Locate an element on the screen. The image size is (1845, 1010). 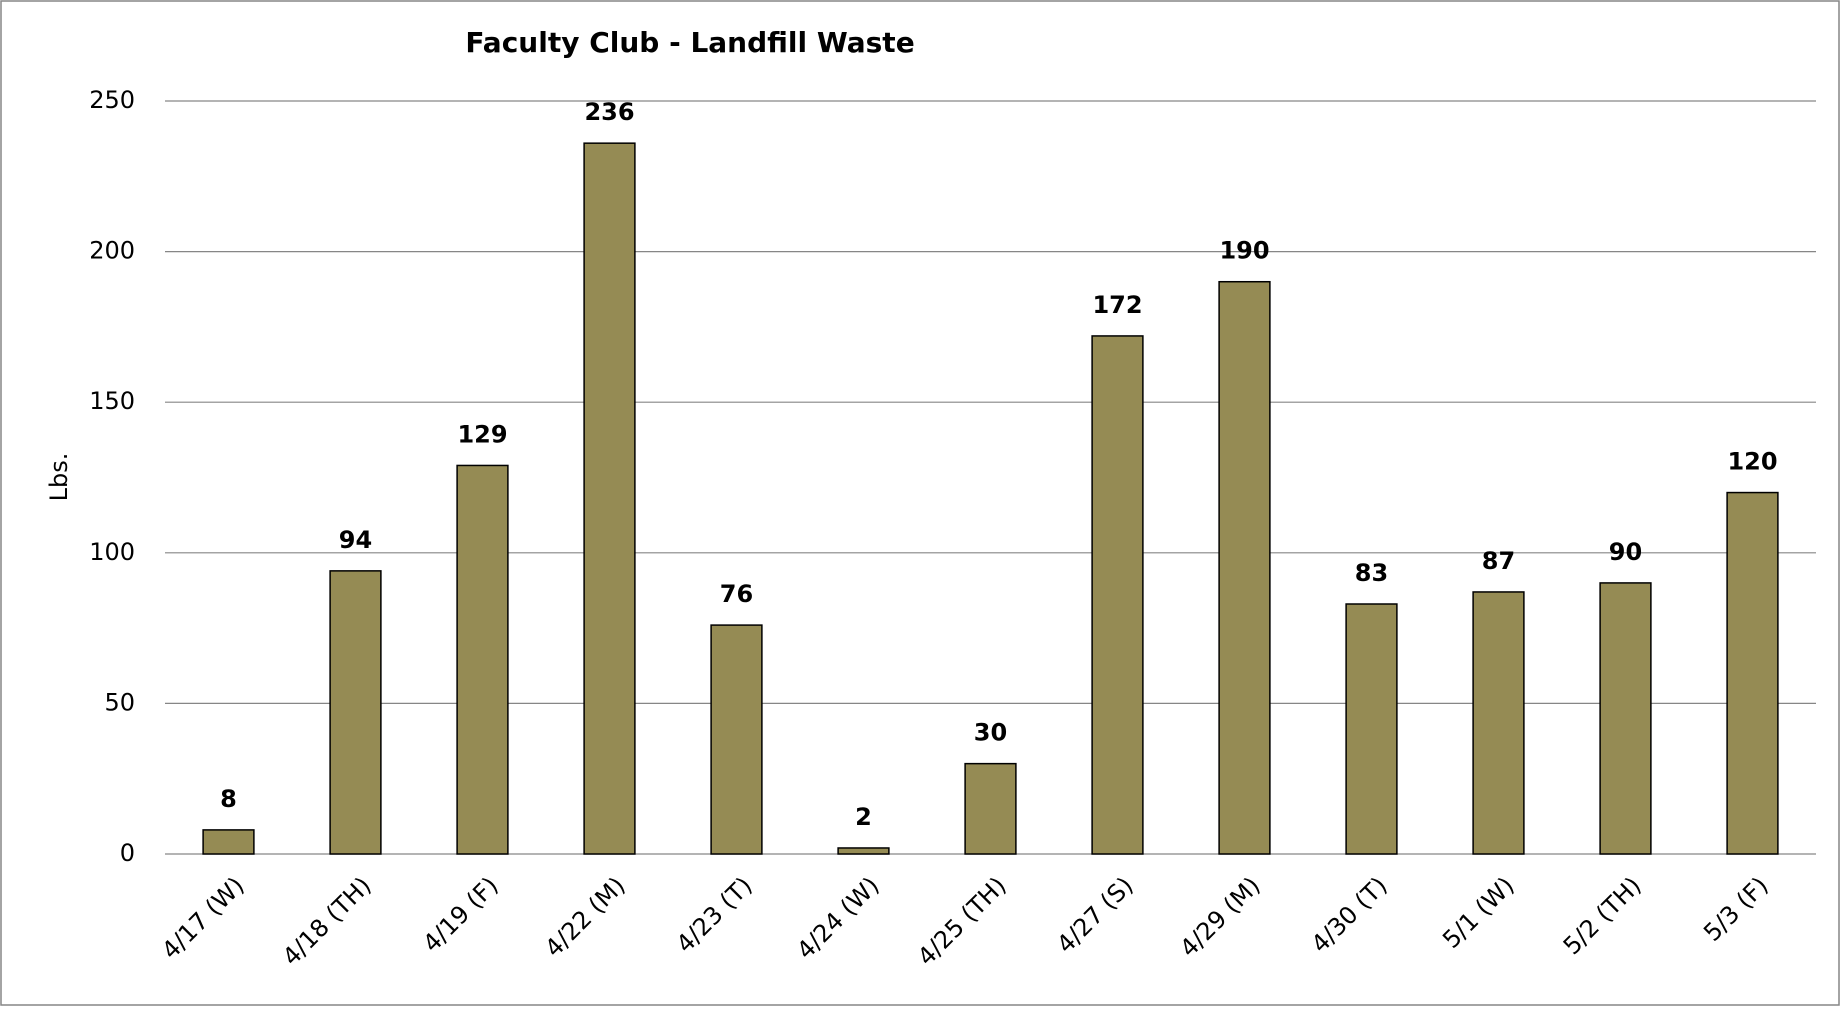
data-label: 87 is located at coordinates (1498, 561).